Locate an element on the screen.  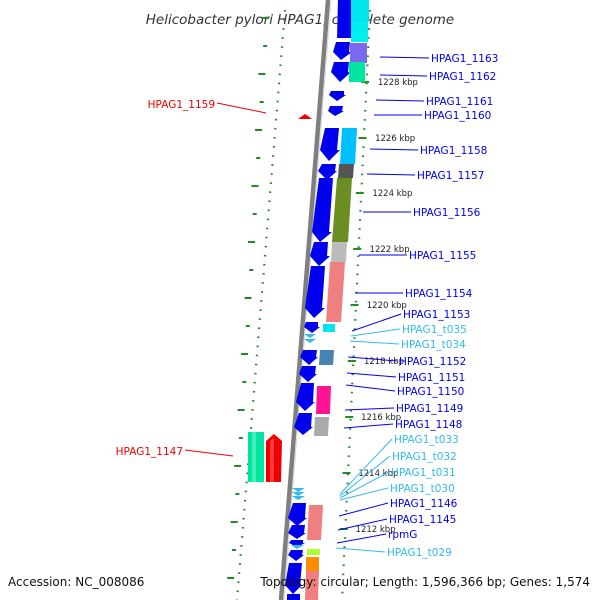
kbp-label: 1216 kbp is located at coordinates (381, 418).